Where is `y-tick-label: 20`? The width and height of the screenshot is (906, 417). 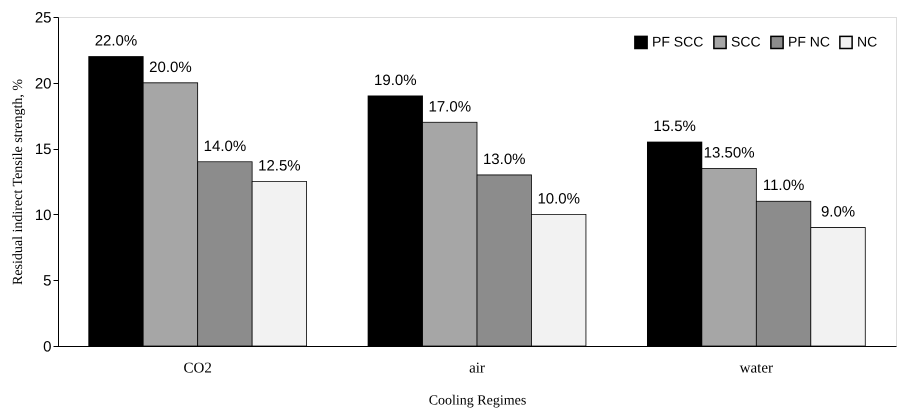 y-tick-label: 20 is located at coordinates (43, 83).